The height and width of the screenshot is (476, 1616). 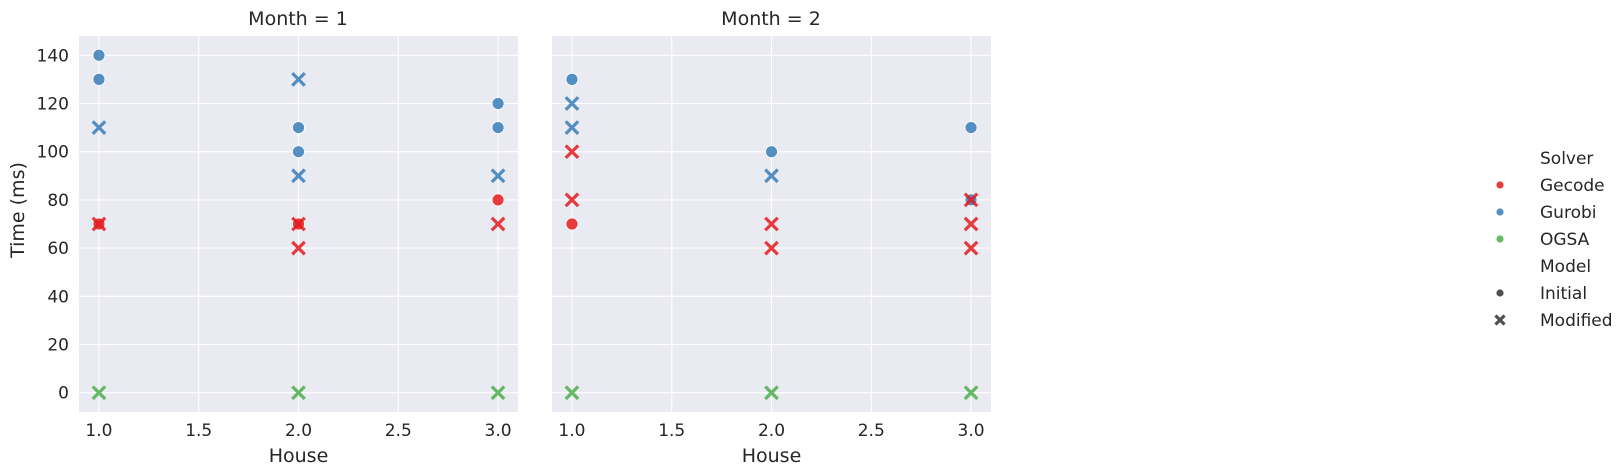 What do you see at coordinates (53, 56) in the screenshot?
I see `y-tick-label: 140` at bounding box center [53, 56].